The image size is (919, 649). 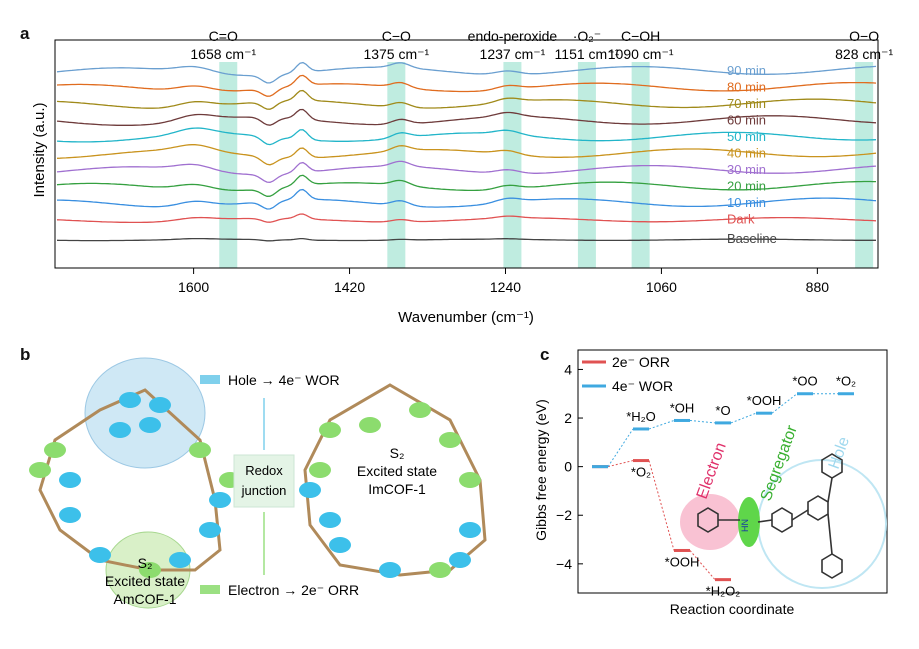 I want to click on y-axis-label: Intensity (a.u.), so click(x=39, y=149).